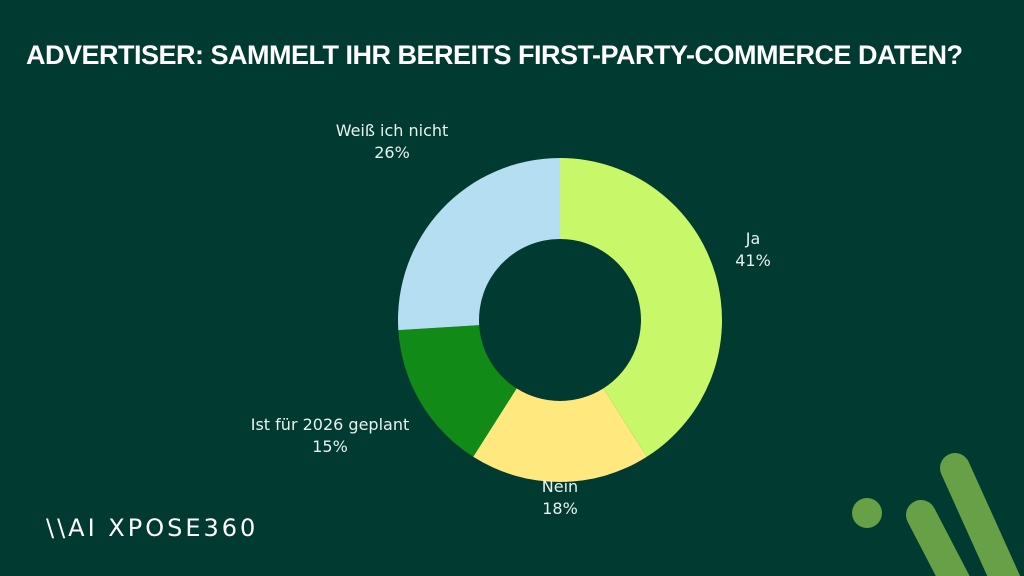 This screenshot has width=1024, height=576. Describe the element at coordinates (560, 435) in the screenshot. I see `slice-nein` at that location.